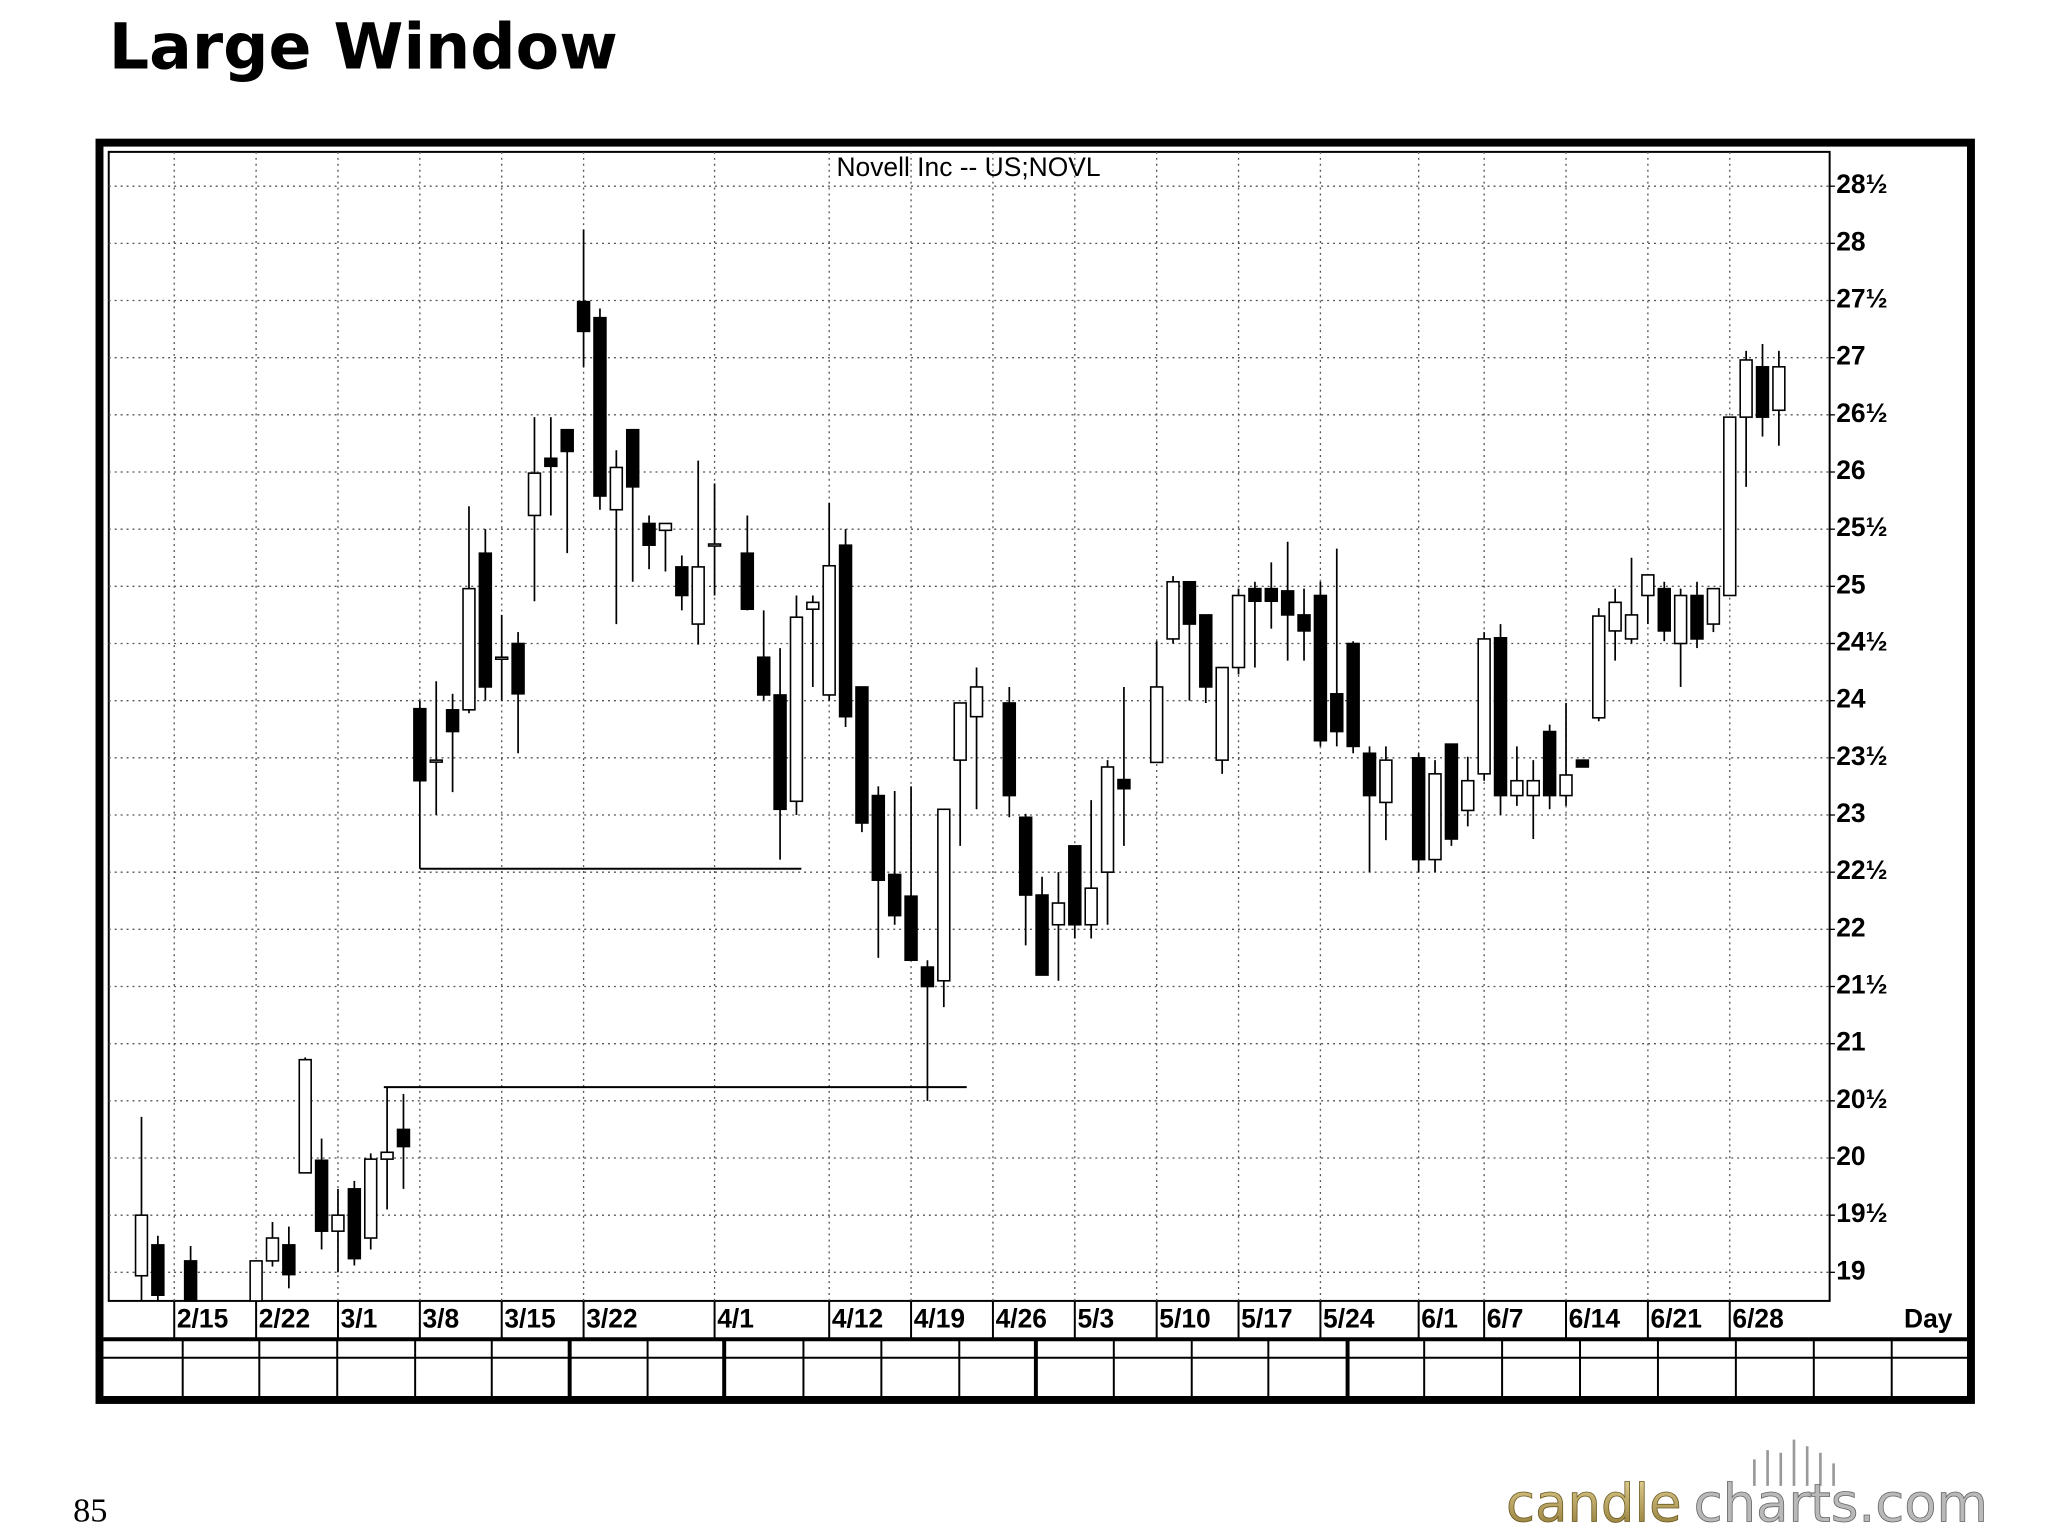  Describe the element at coordinates (1841, 1503) in the screenshot. I see `logo-text-right: charts.com` at that location.